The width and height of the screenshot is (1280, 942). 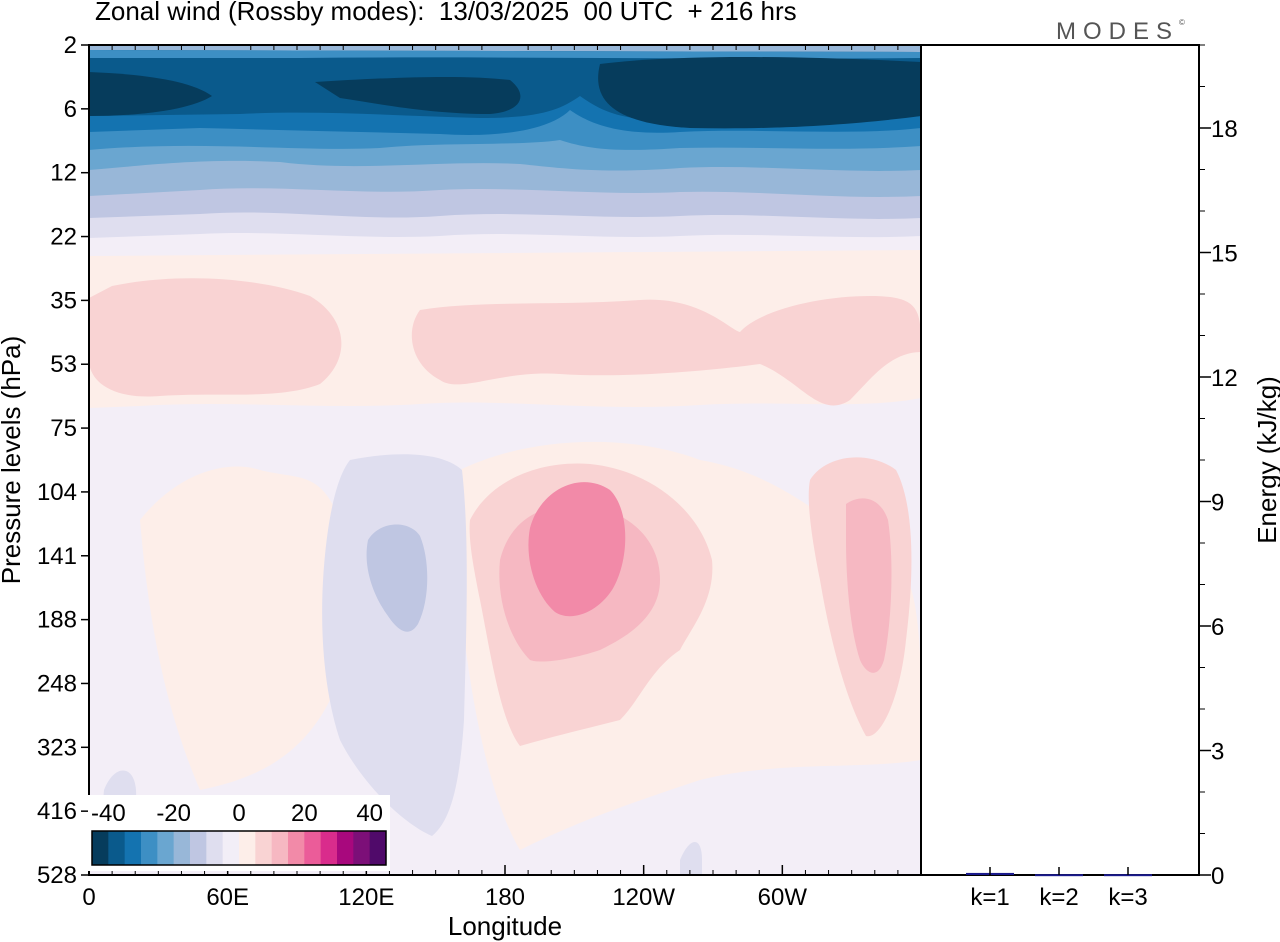 What do you see at coordinates (215, 337) in the screenshot?
I see `lobe-pos-west` at bounding box center [215, 337].